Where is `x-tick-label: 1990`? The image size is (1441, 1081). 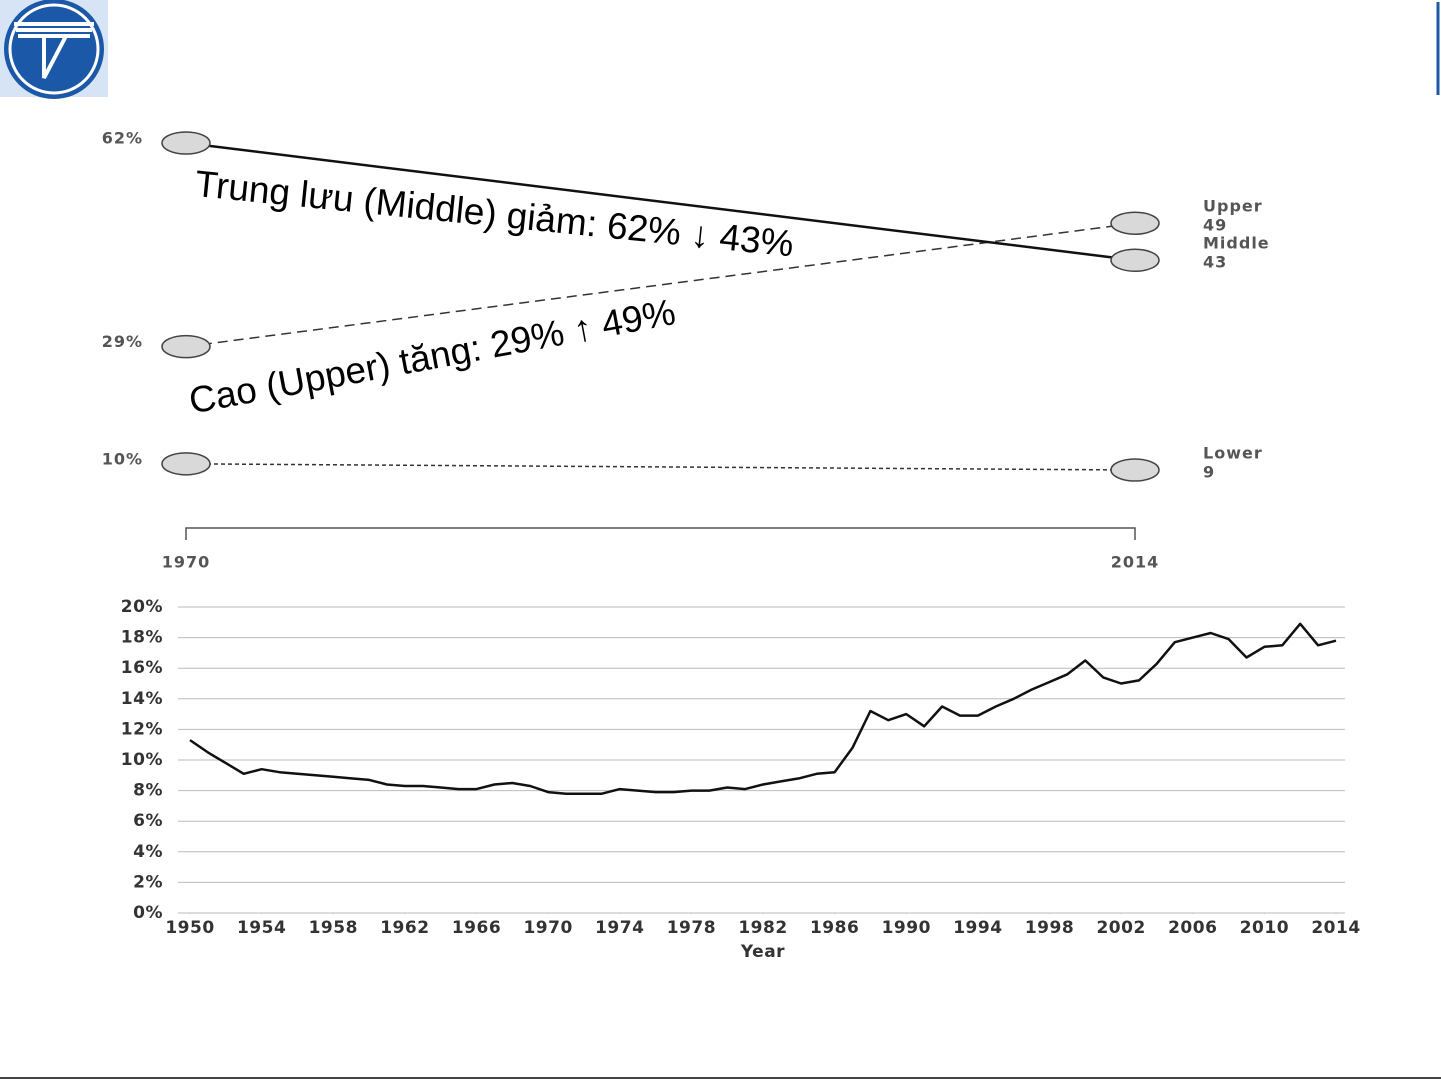
x-tick-label: 1990 is located at coordinates (906, 928).